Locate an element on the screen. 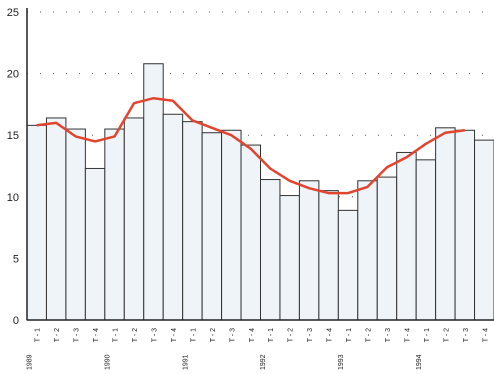 The image size is (494, 374). year-label: 1990 is located at coordinates (108, 362).